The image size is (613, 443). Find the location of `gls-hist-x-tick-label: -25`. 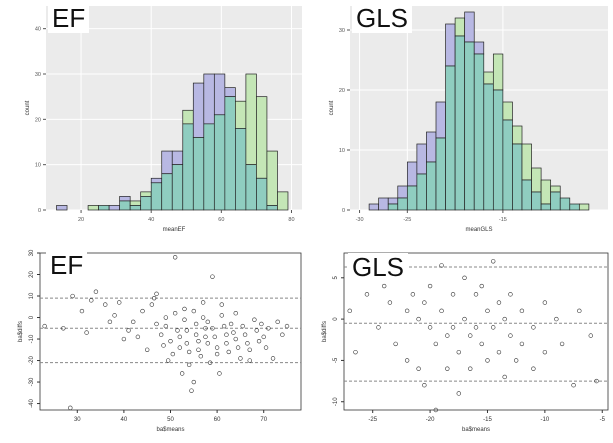

gls-hist-x-tick-label: -25 is located at coordinates (407, 220).